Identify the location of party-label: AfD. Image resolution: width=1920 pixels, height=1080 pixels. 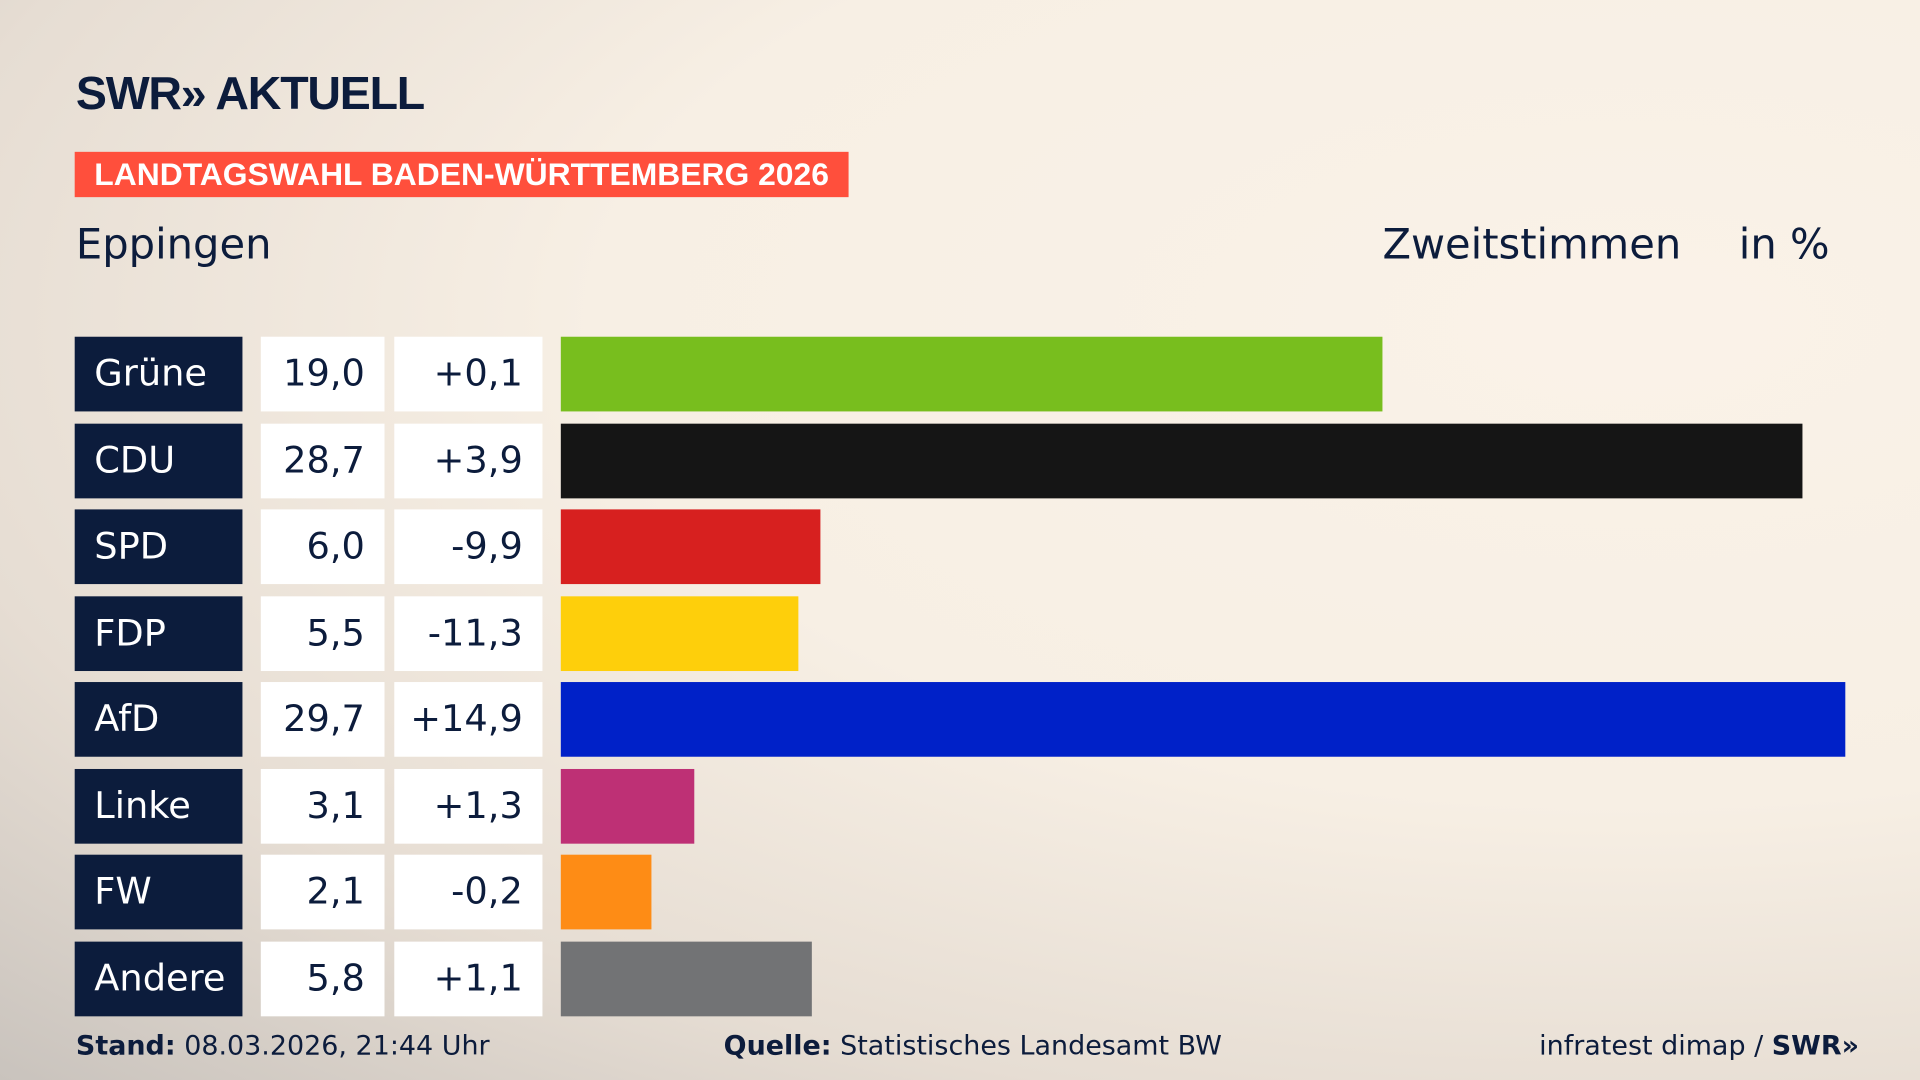
(158, 719).